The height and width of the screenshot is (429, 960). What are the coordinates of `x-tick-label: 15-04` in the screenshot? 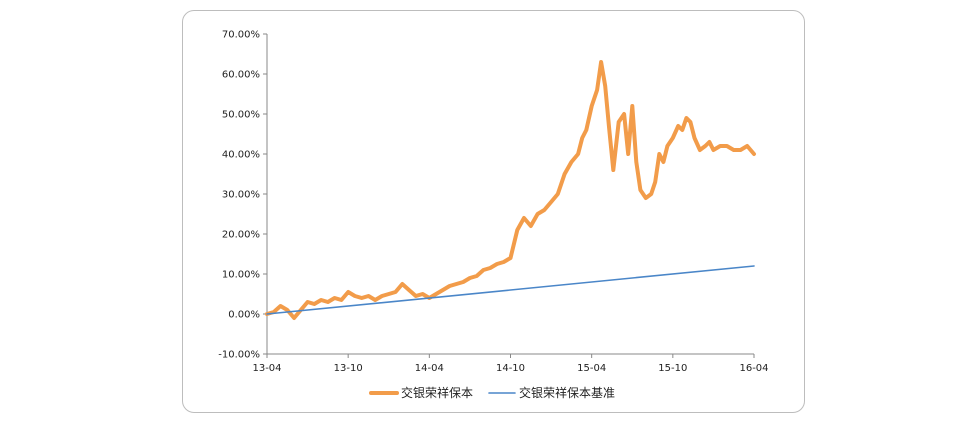 It's located at (591, 368).